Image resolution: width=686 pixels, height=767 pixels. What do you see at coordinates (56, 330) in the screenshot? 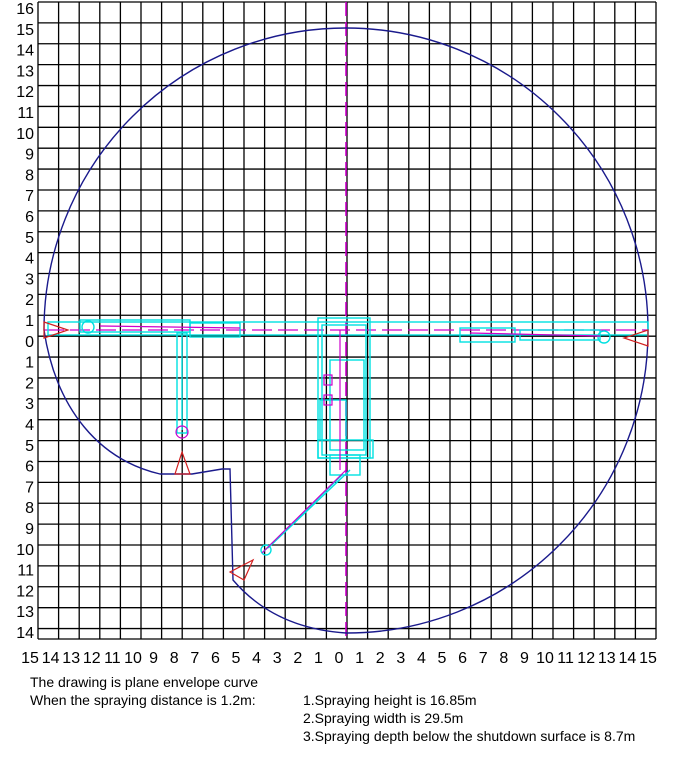
I see `nozzle-left` at bounding box center [56, 330].